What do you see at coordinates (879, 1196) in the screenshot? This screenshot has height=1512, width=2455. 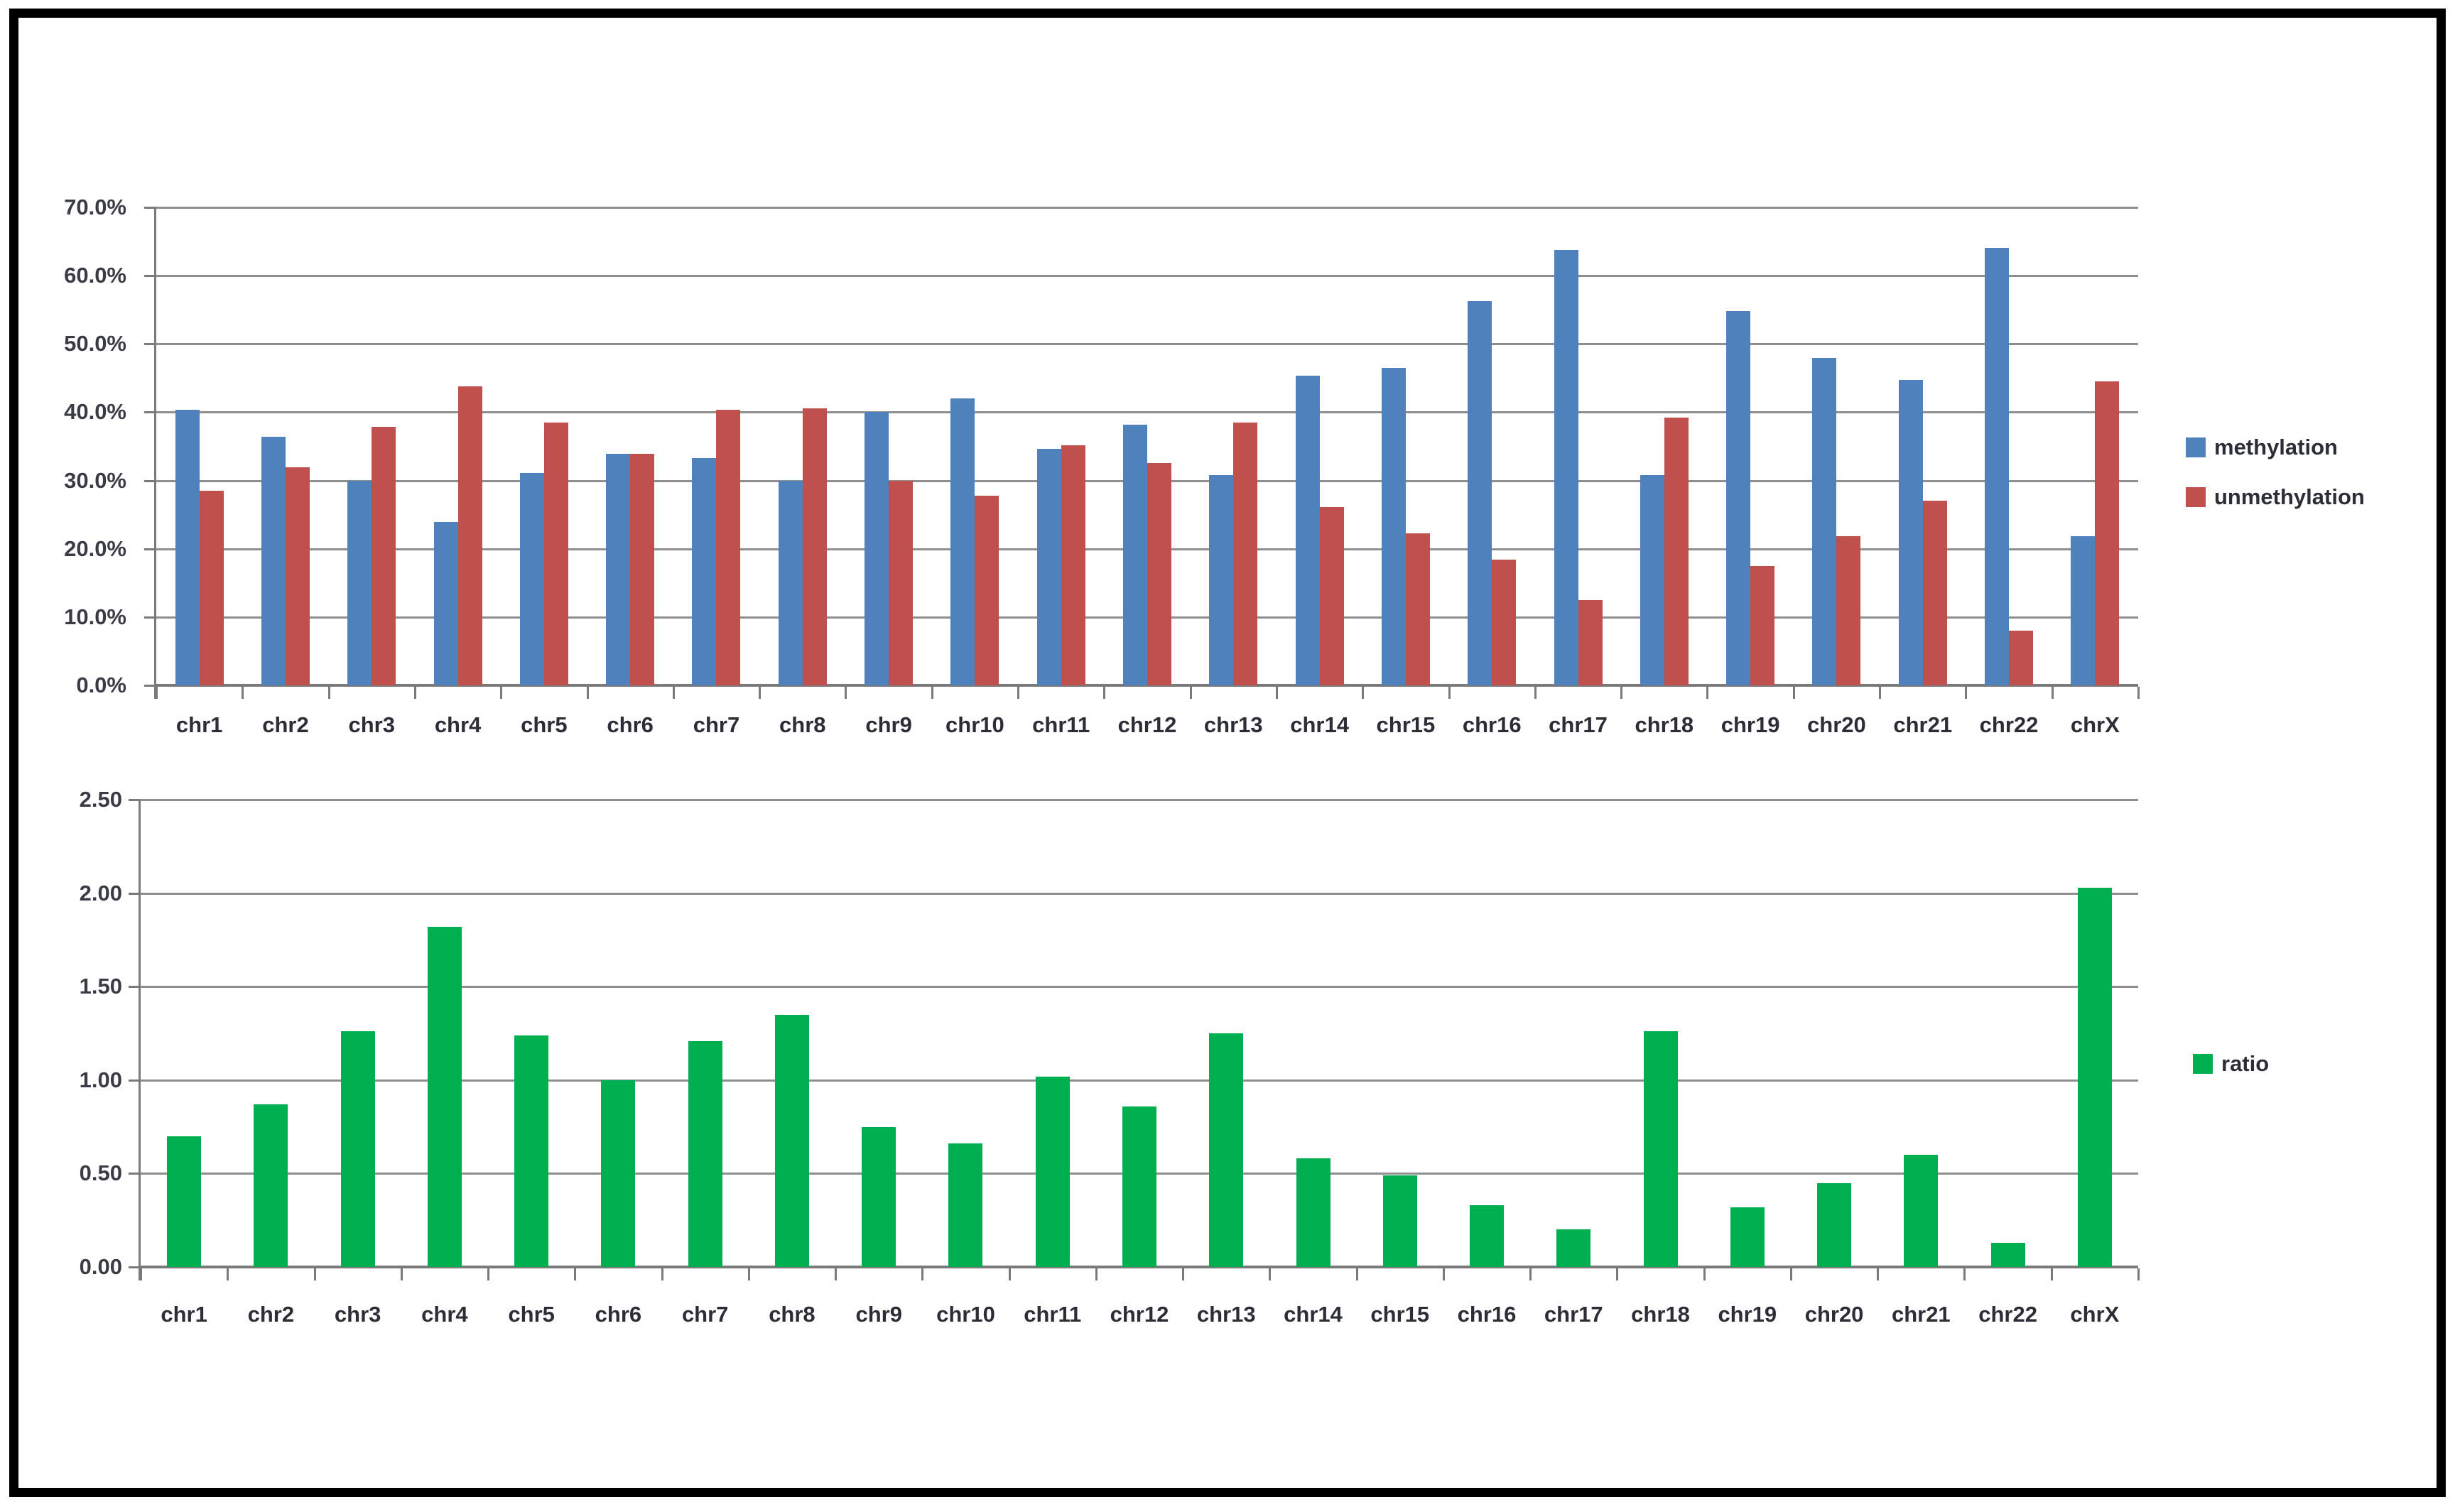 I see `bar-ratio-chr9` at bounding box center [879, 1196].